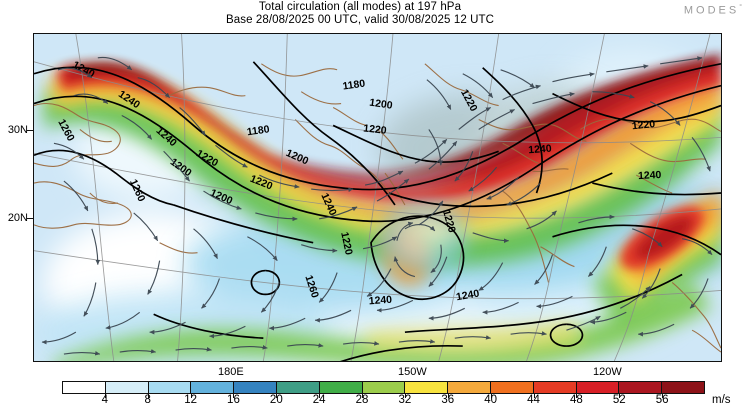 Image resolution: width=750 pixels, height=408 pixels. I want to click on ytick-label-30n: 30N, so click(17, 130).